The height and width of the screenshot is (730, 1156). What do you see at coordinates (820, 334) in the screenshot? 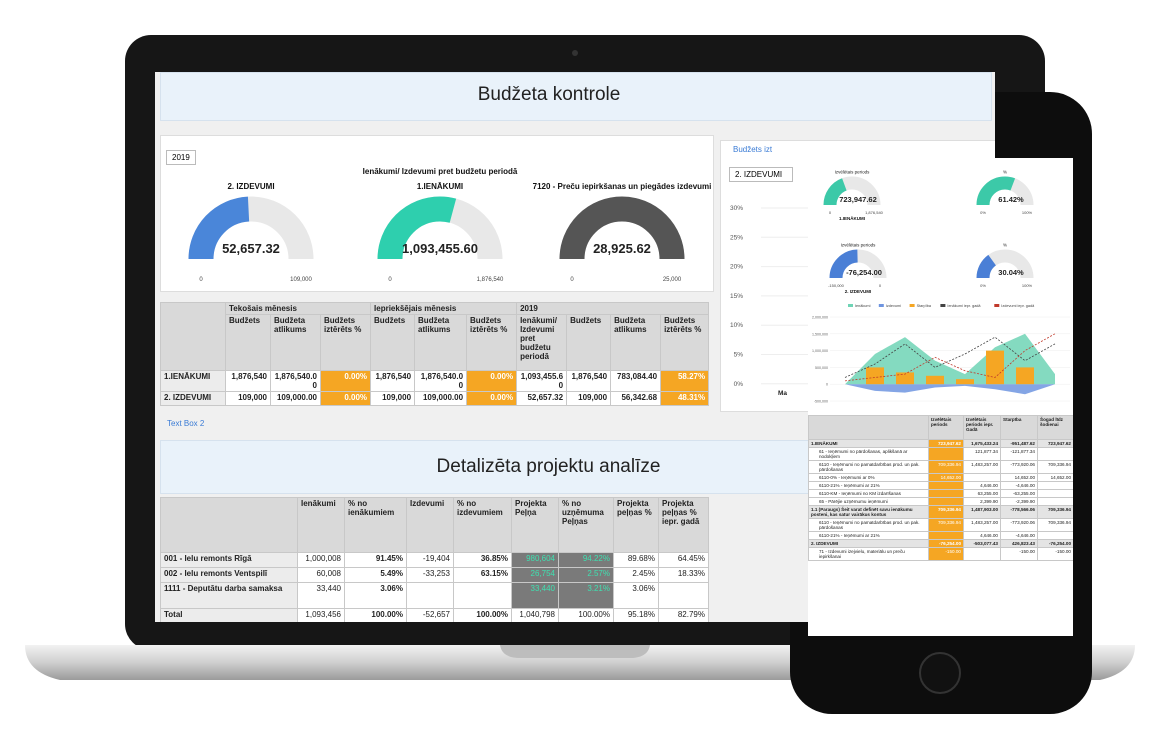
I see `y-tick-label: 1,500,000` at bounding box center [820, 334].